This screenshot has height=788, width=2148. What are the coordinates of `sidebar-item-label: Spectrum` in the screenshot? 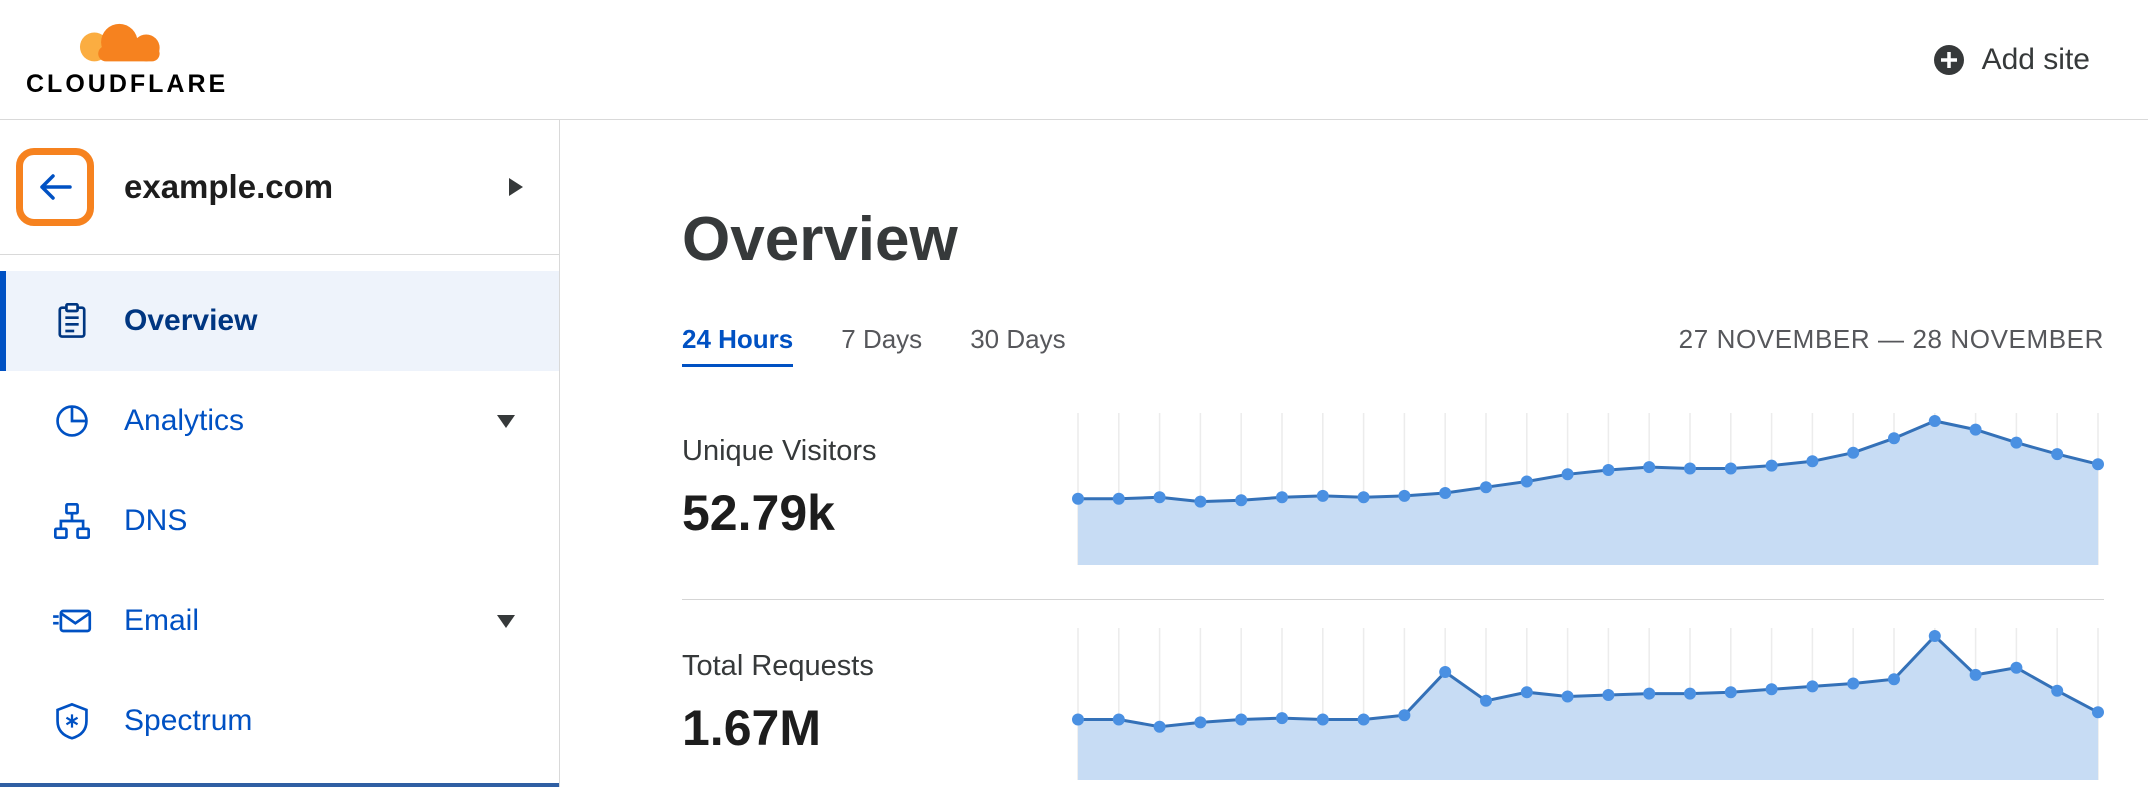 It's located at (188, 720).